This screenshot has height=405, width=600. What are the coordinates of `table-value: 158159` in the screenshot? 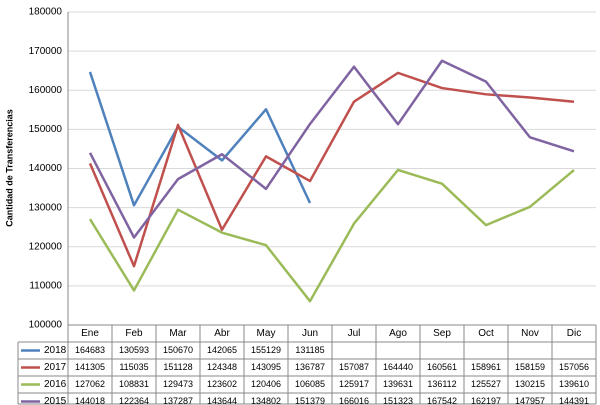 It's located at (530, 367).